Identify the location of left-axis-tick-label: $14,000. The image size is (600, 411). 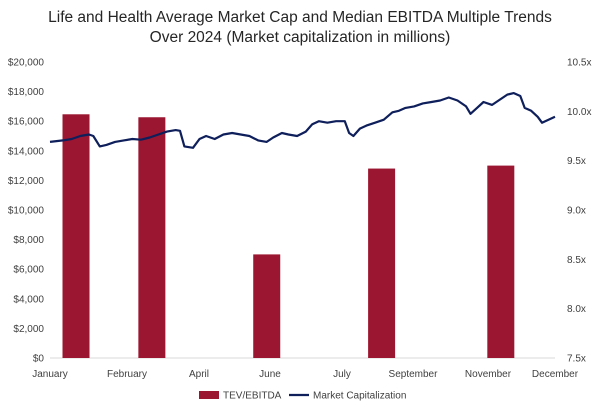
(26, 151).